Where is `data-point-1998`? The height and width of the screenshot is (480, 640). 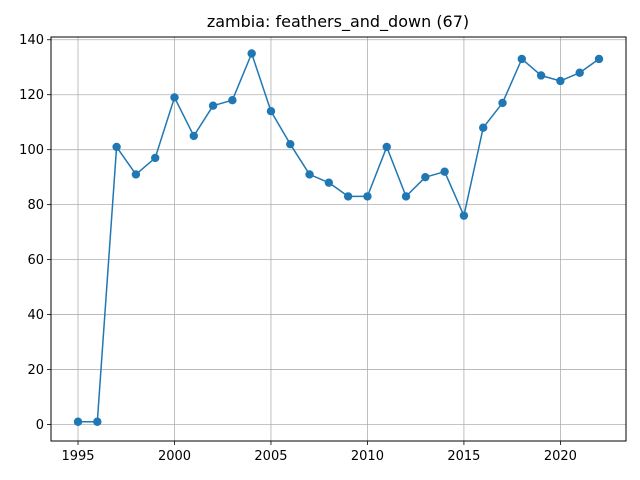
data-point-1998 is located at coordinates (136, 174).